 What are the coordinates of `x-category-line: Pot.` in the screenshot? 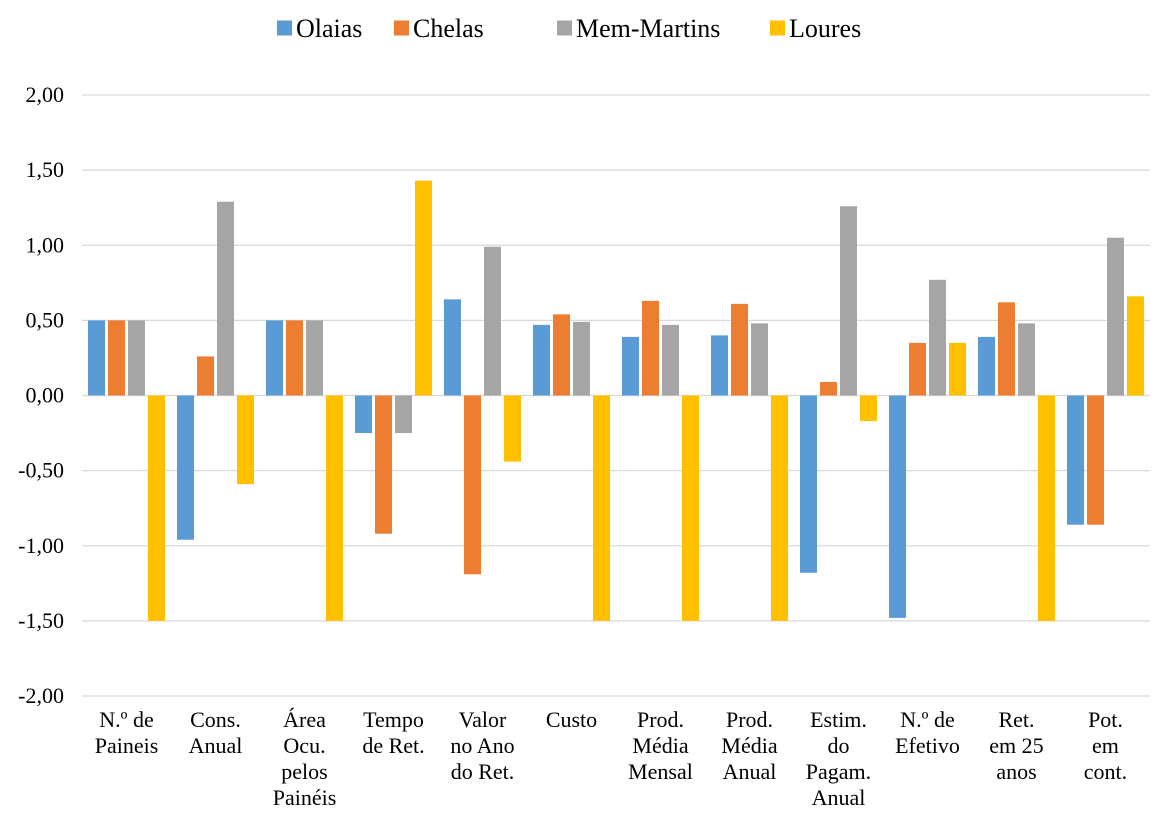 It's located at (1105, 719).